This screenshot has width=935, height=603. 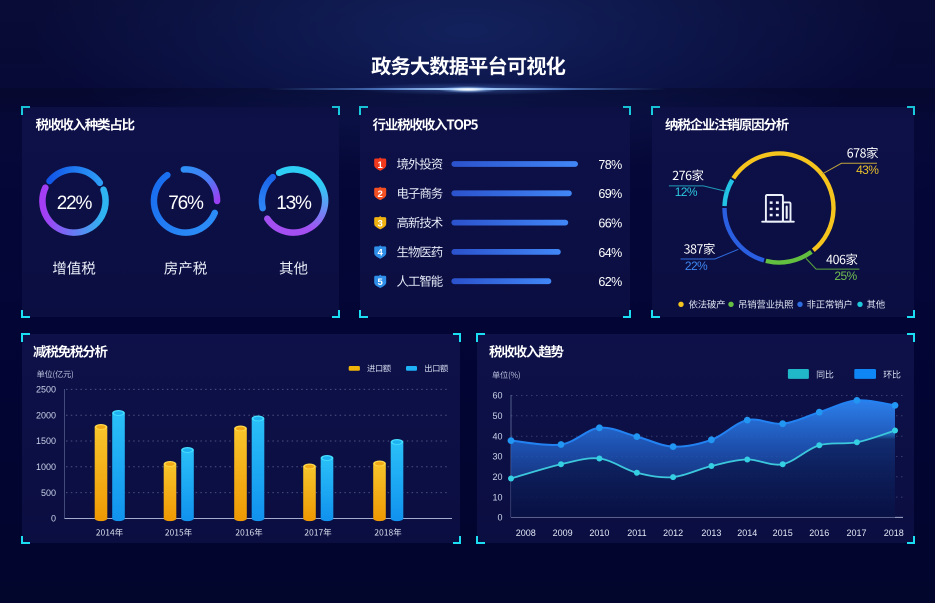 What do you see at coordinates (497, 497) in the screenshot?
I see `svg-text: 10` at bounding box center [497, 497].